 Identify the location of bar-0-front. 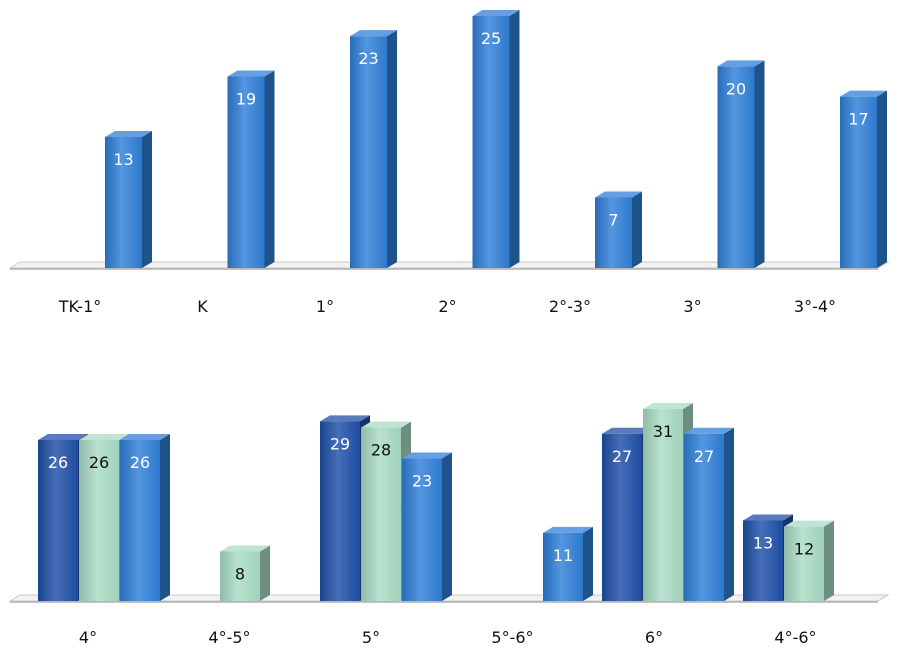
(123, 202).